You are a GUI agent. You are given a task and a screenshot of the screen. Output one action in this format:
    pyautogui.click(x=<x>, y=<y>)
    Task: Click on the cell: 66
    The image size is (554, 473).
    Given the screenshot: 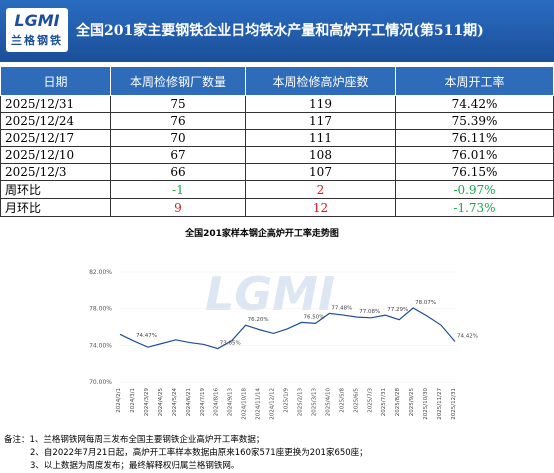 What is the action you would take?
    pyautogui.click(x=178, y=172)
    